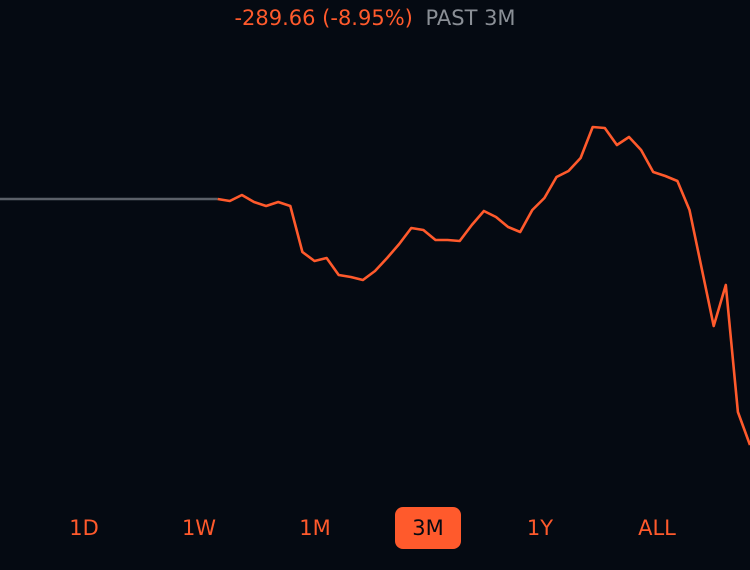  What do you see at coordinates (314, 528) in the screenshot?
I see `range-button: 1M` at bounding box center [314, 528].